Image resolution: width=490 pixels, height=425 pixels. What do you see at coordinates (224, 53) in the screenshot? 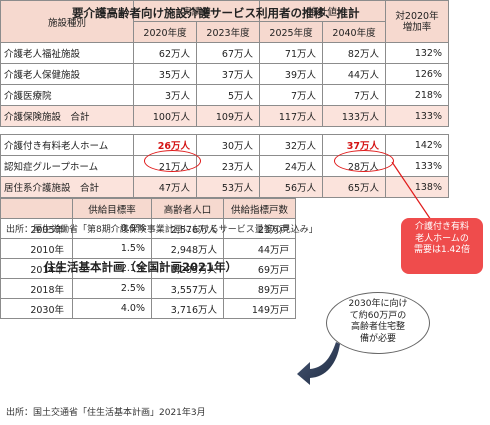
I see `table-row: 介護老人福祉施設 62万人 67万人 71万人 82万人 132%` at bounding box center [224, 53].